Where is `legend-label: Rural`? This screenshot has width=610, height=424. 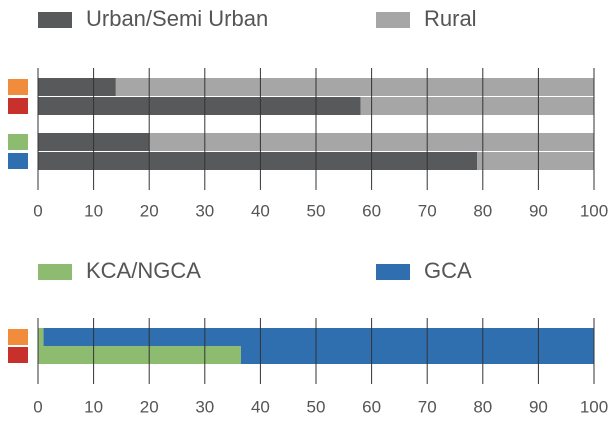 legend-label: Rural is located at coordinates (450, 18).